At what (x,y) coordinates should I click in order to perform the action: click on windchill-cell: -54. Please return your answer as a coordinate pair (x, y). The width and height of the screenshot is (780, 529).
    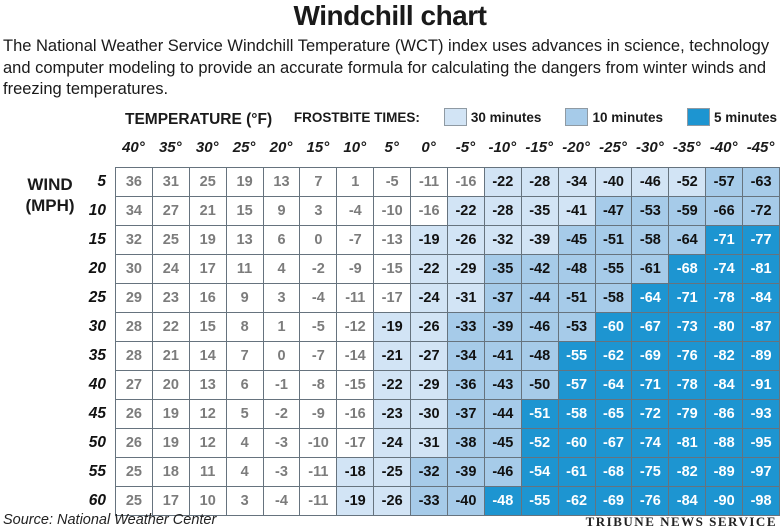
    Looking at the image, I should click on (540, 472).